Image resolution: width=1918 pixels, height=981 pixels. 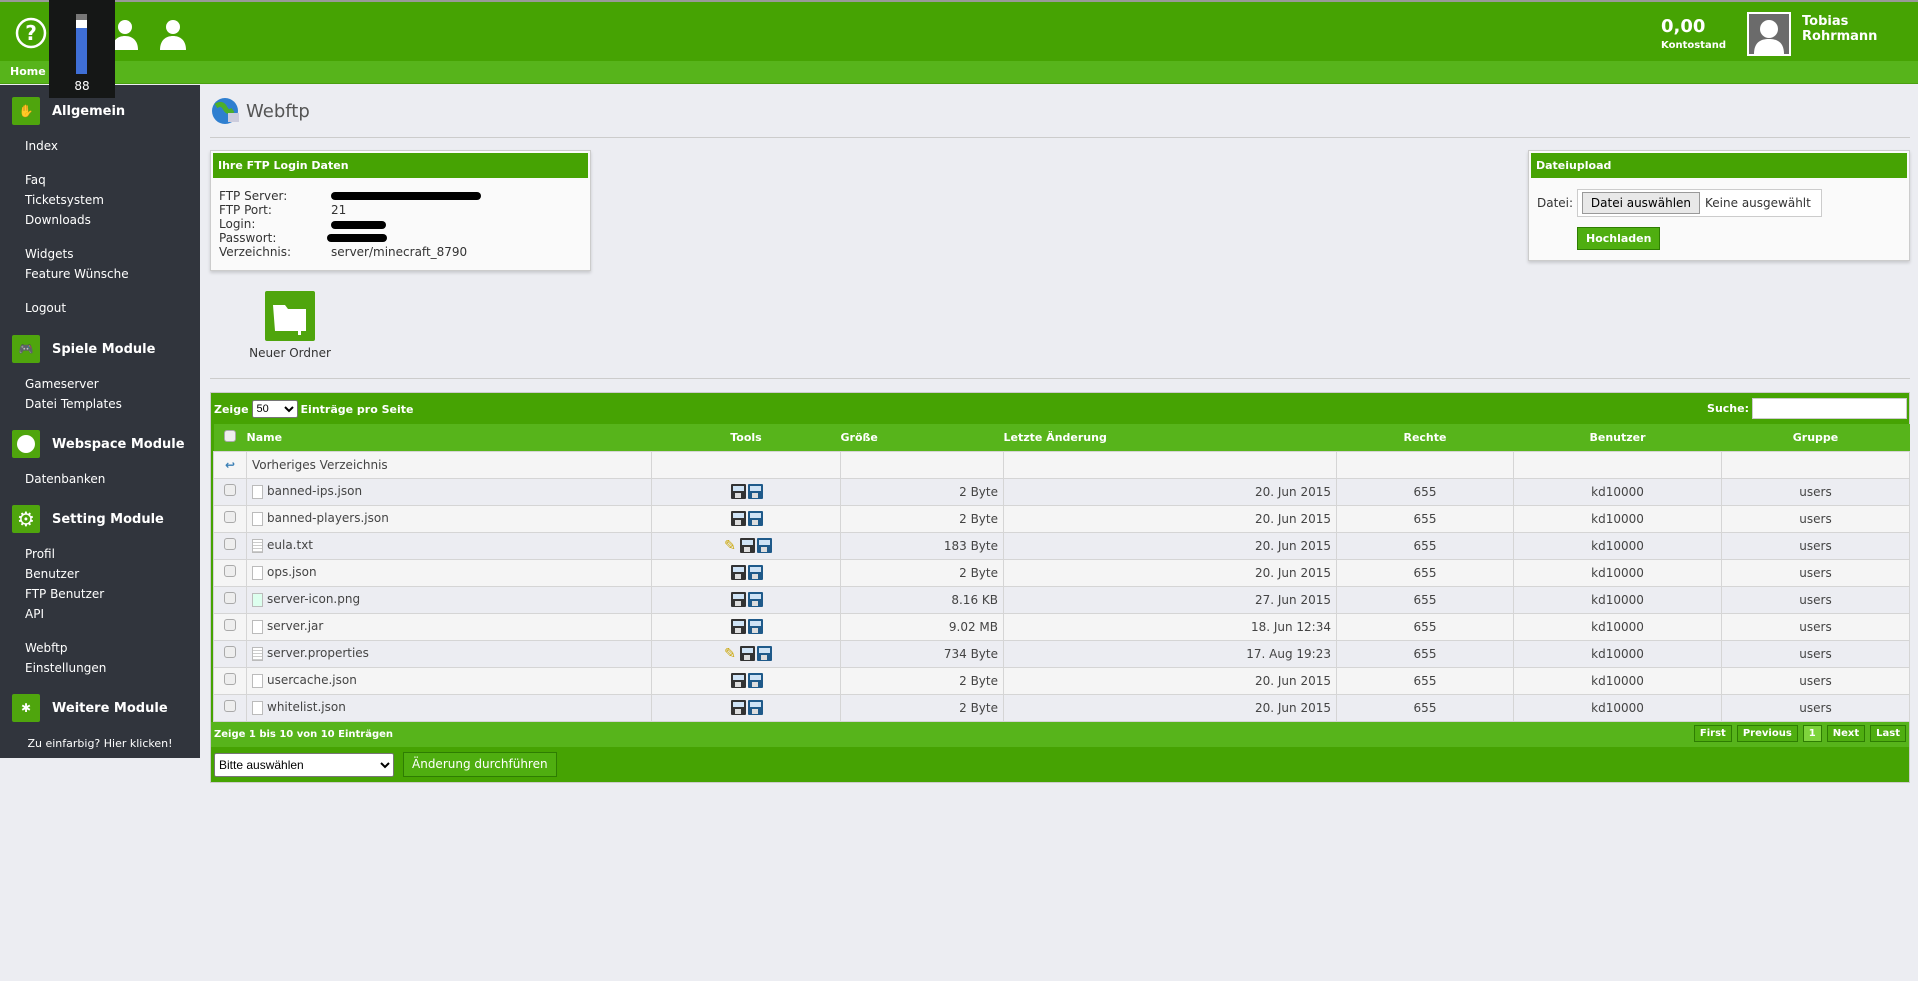 What do you see at coordinates (290, 353) in the screenshot?
I see `new-folder-label: Neuer Ordner` at bounding box center [290, 353].